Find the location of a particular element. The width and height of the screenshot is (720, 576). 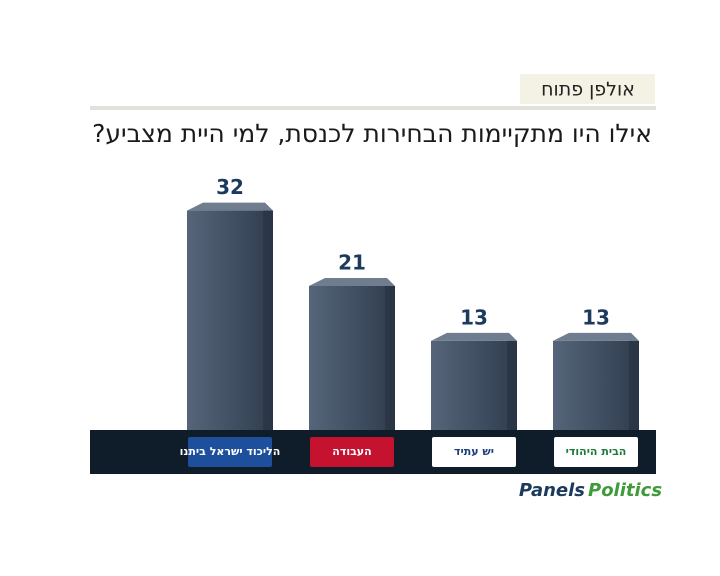

tab-box is located at coordinates (587, 89).